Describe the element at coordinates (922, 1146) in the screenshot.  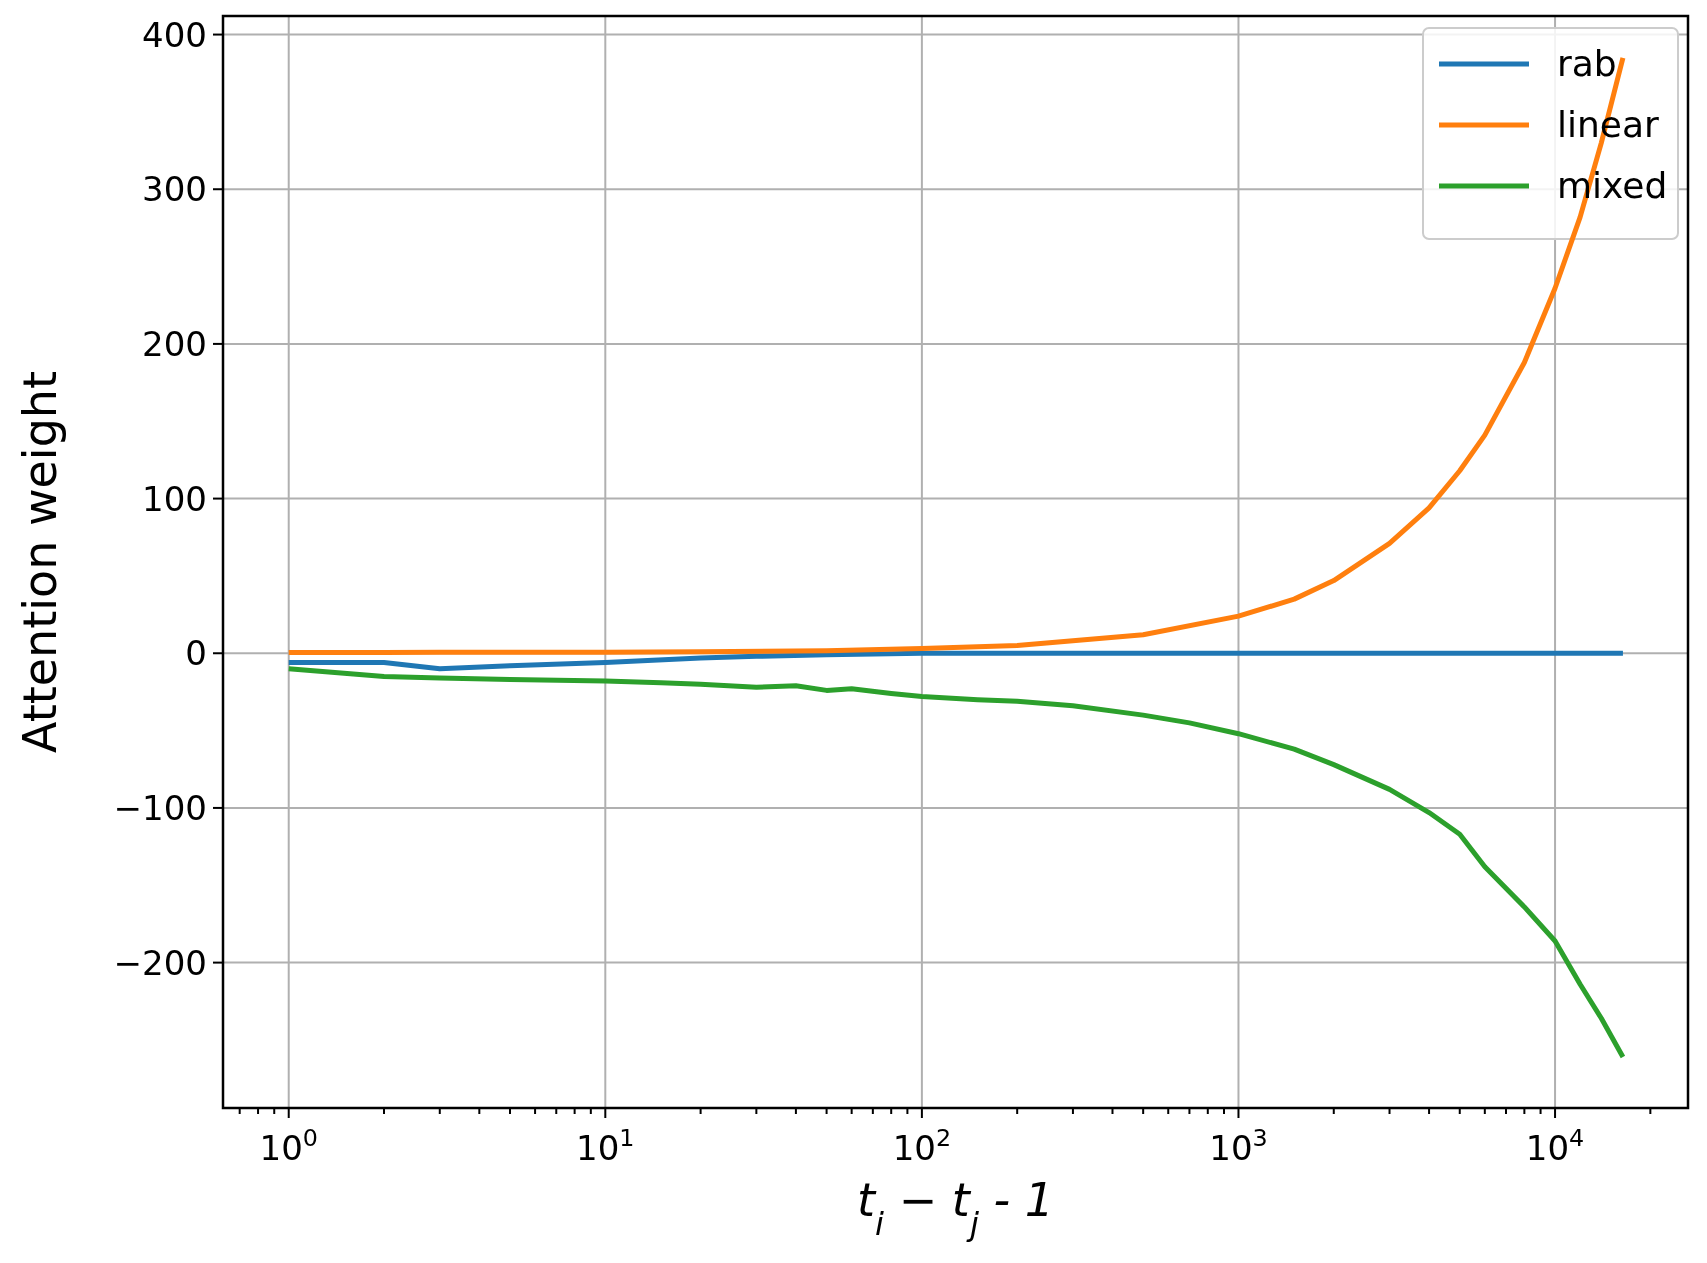
I see `x-tick-label: 10$^{2}$` at that location.